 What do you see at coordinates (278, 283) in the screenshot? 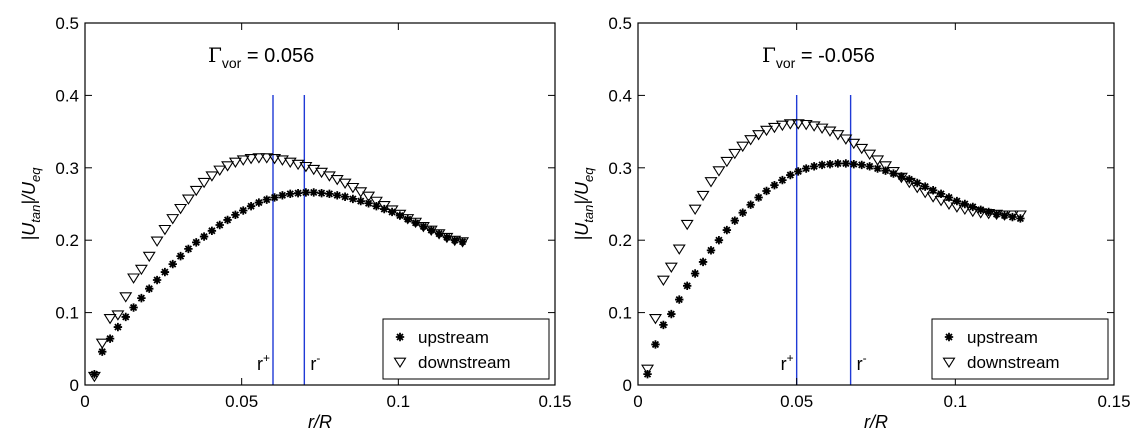
I see `series-upstream` at bounding box center [278, 283].